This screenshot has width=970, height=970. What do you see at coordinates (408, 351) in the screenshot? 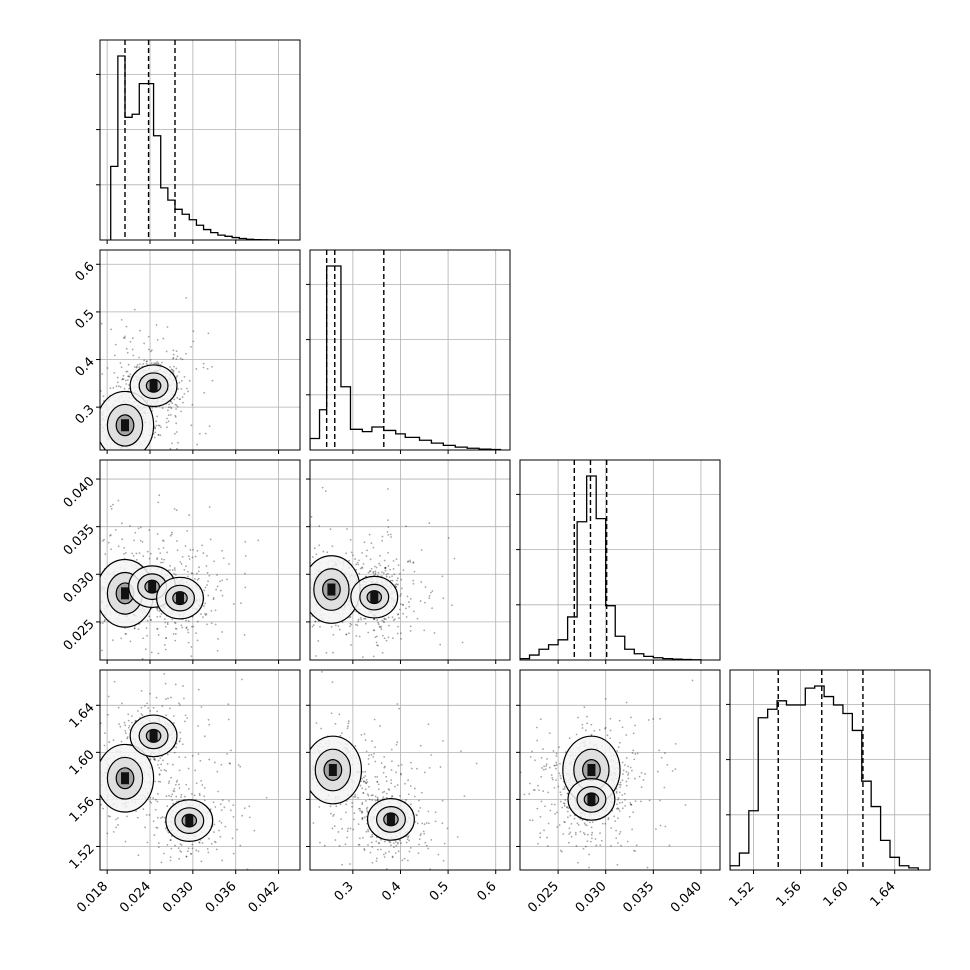
I see `histogram-p2` at bounding box center [408, 351].